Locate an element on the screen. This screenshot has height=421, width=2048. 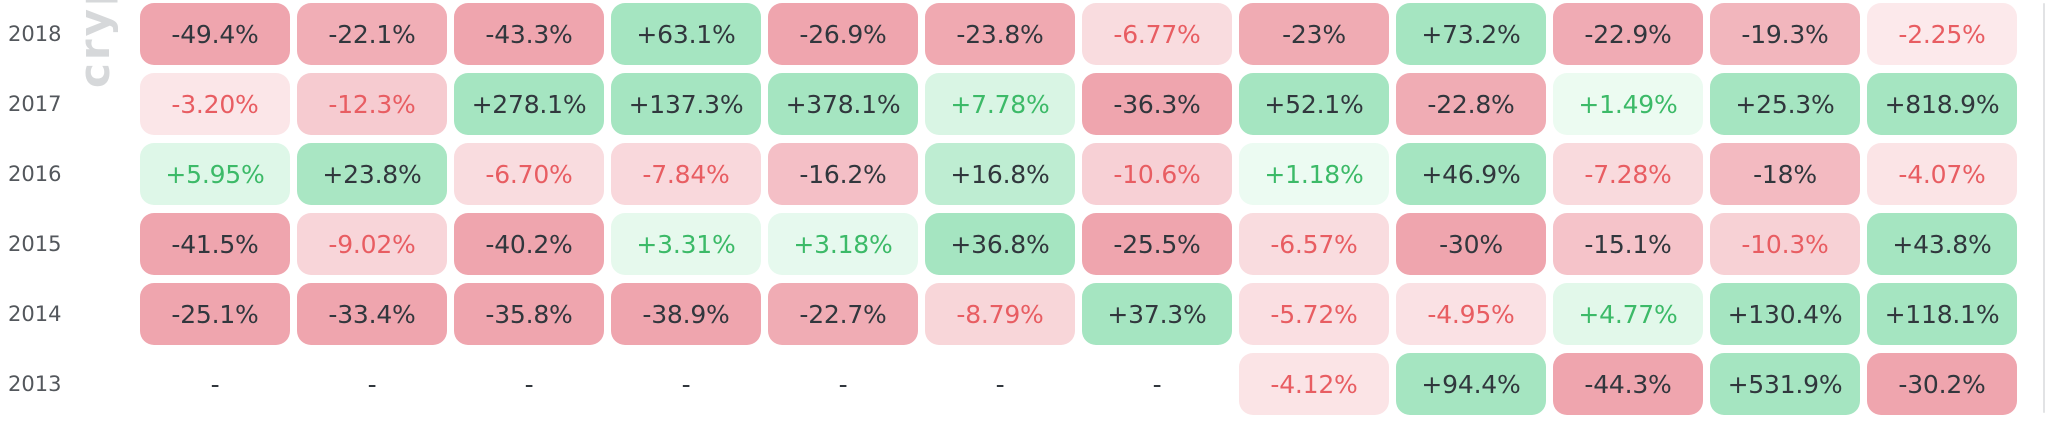
year-label-2015: 2015 is located at coordinates (35, 244).